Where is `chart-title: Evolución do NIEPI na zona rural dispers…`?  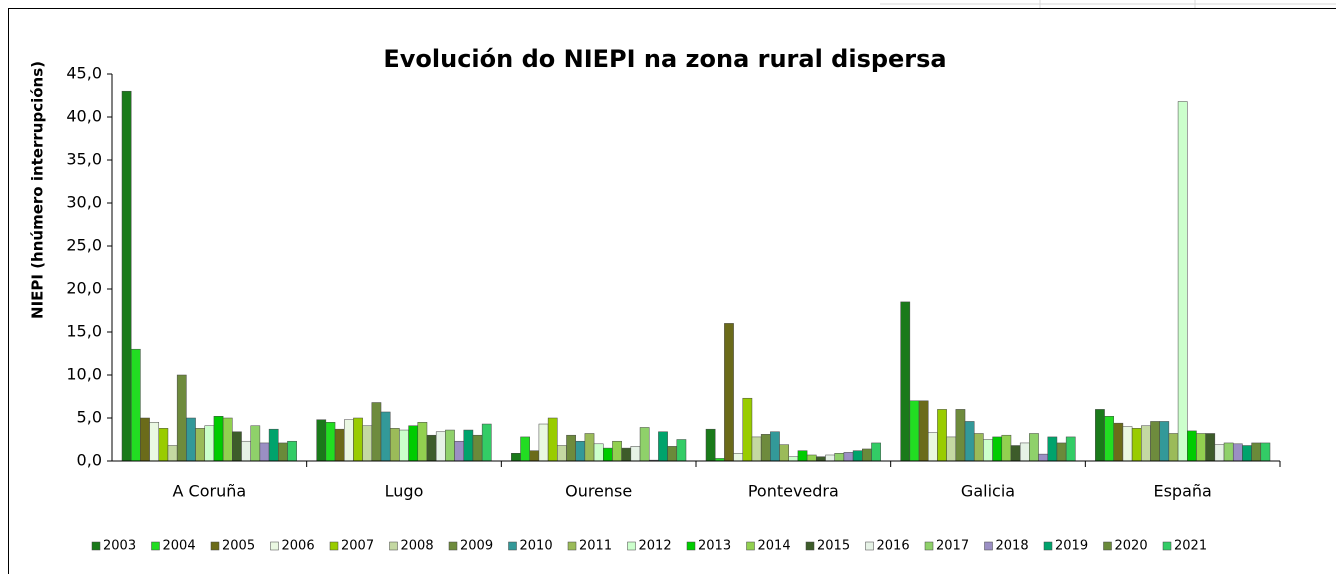
chart-title: Evolución do NIEPI na zona rural dispers… is located at coordinates (664, 59).